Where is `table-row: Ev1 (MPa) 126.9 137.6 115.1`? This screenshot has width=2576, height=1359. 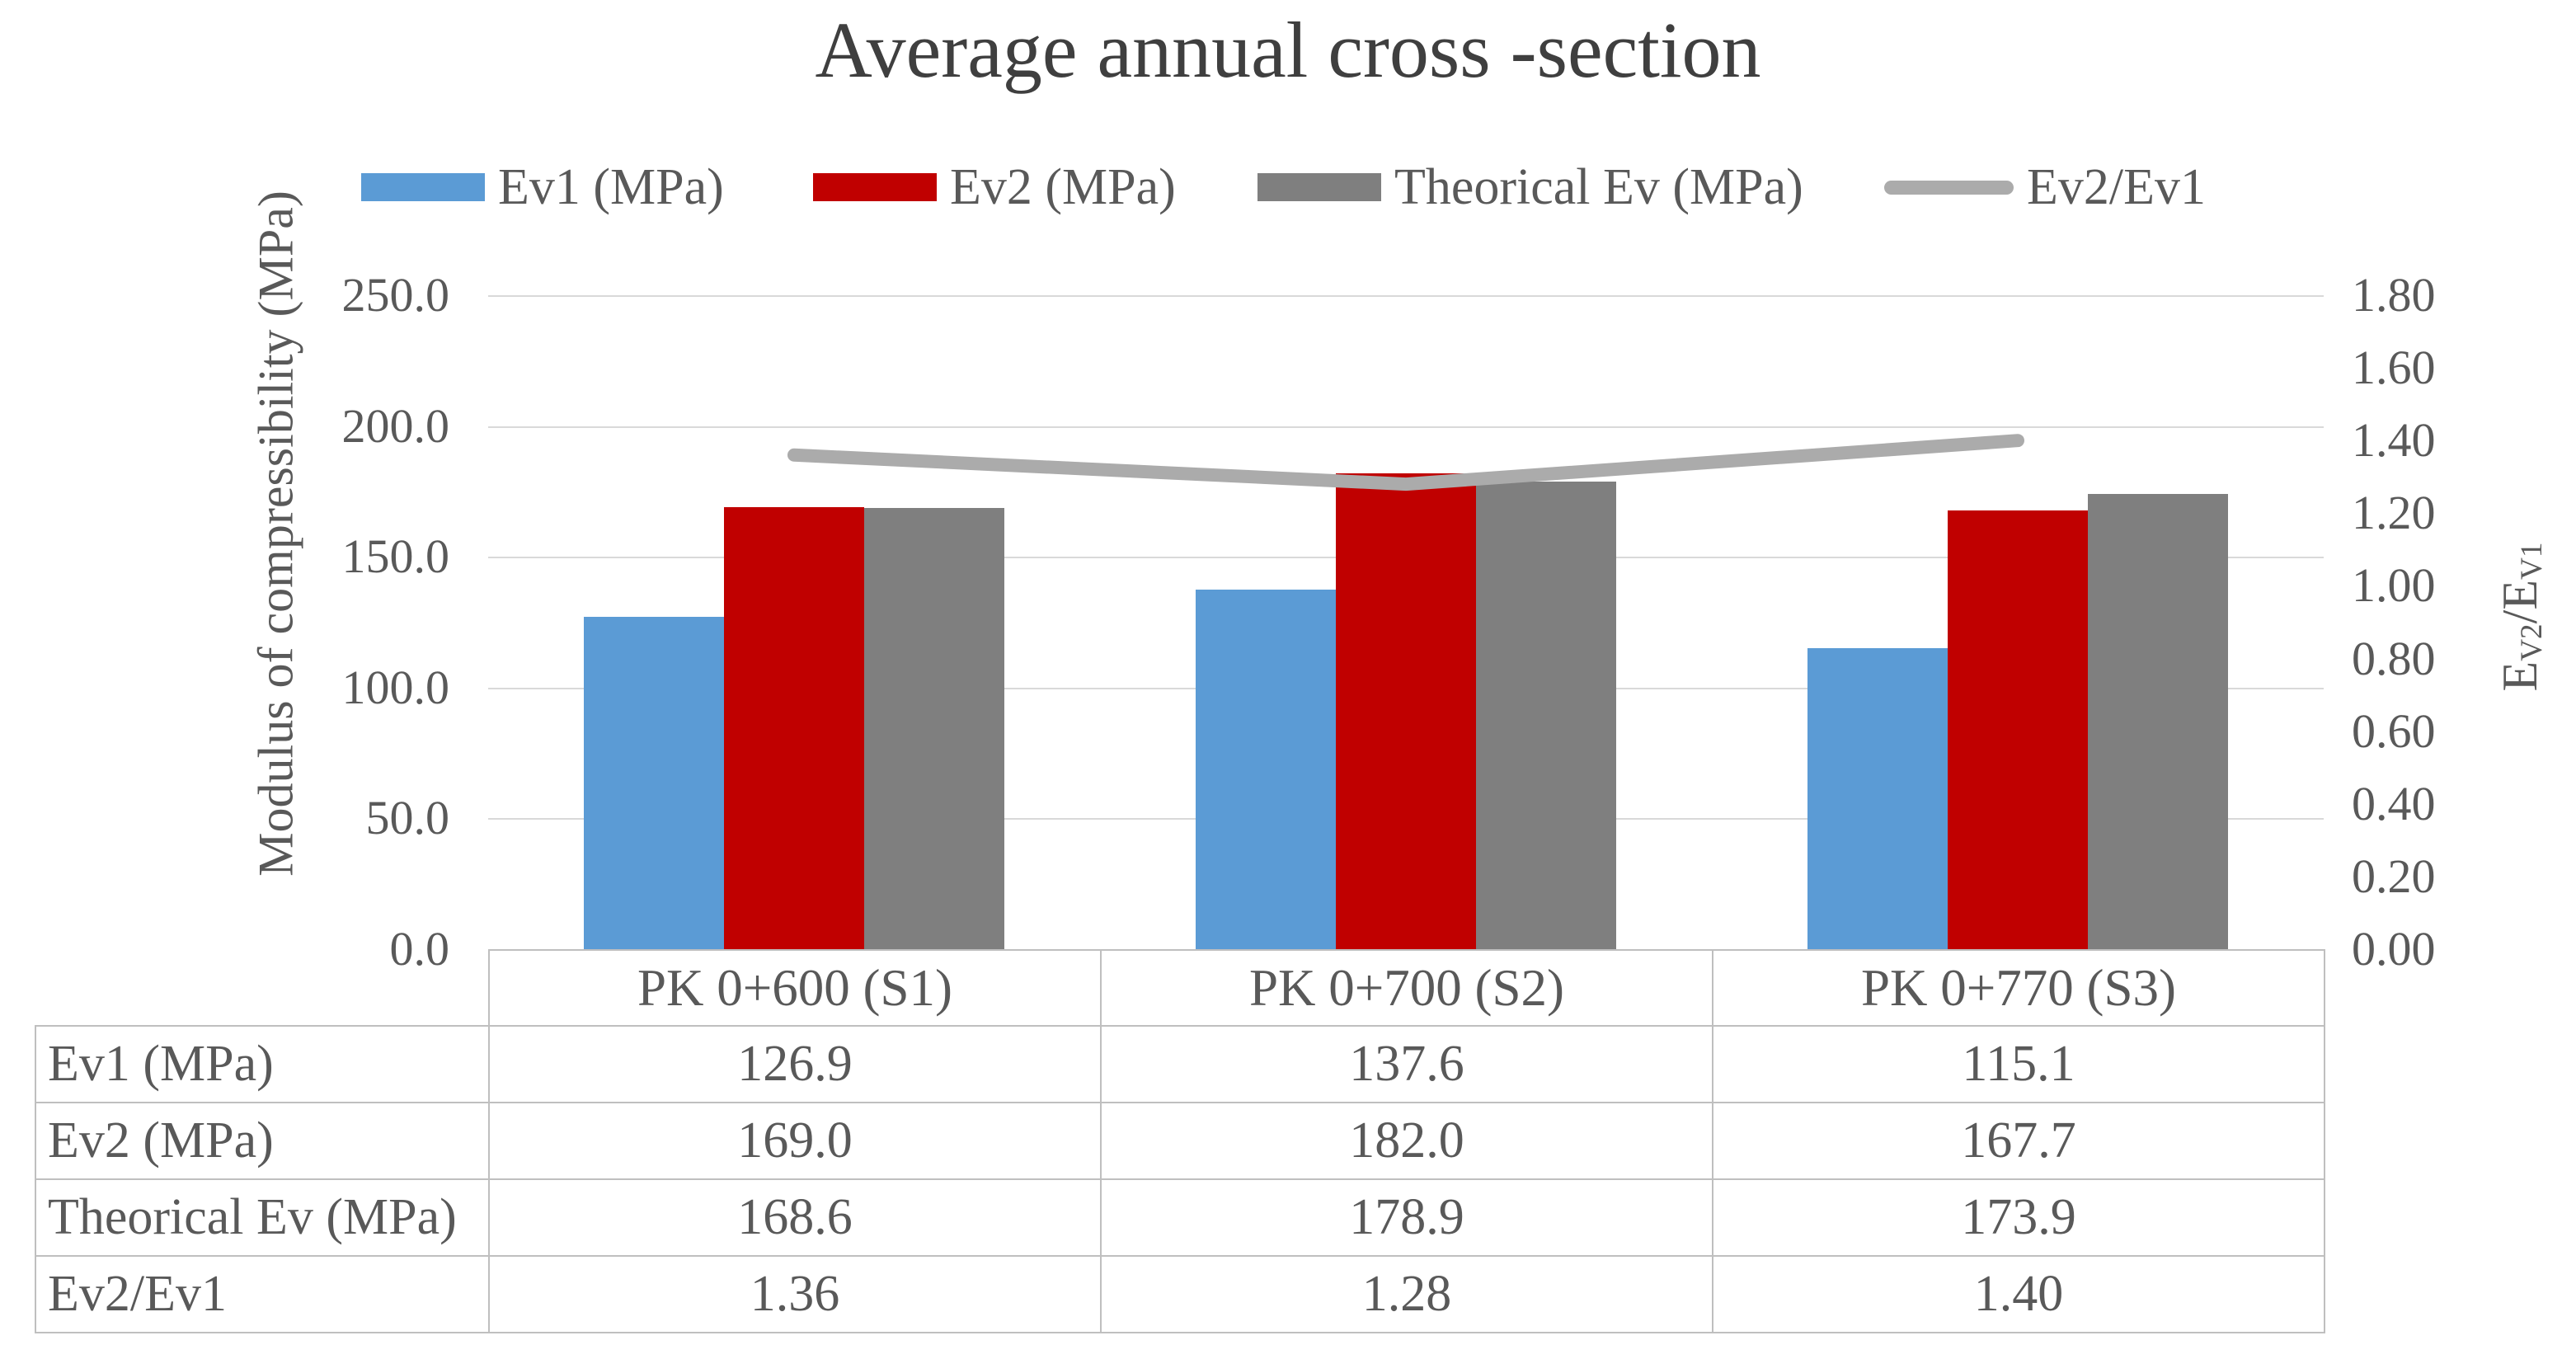 table-row: Ev1 (MPa) 126.9 137.6 115.1 is located at coordinates (1180, 1064).